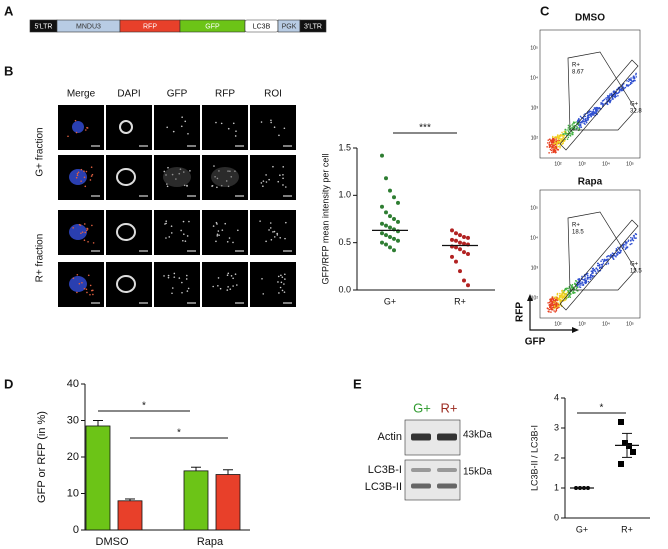 This screenshot has height=549, width=668. I want to click on arrow-head, so click(553, 313).